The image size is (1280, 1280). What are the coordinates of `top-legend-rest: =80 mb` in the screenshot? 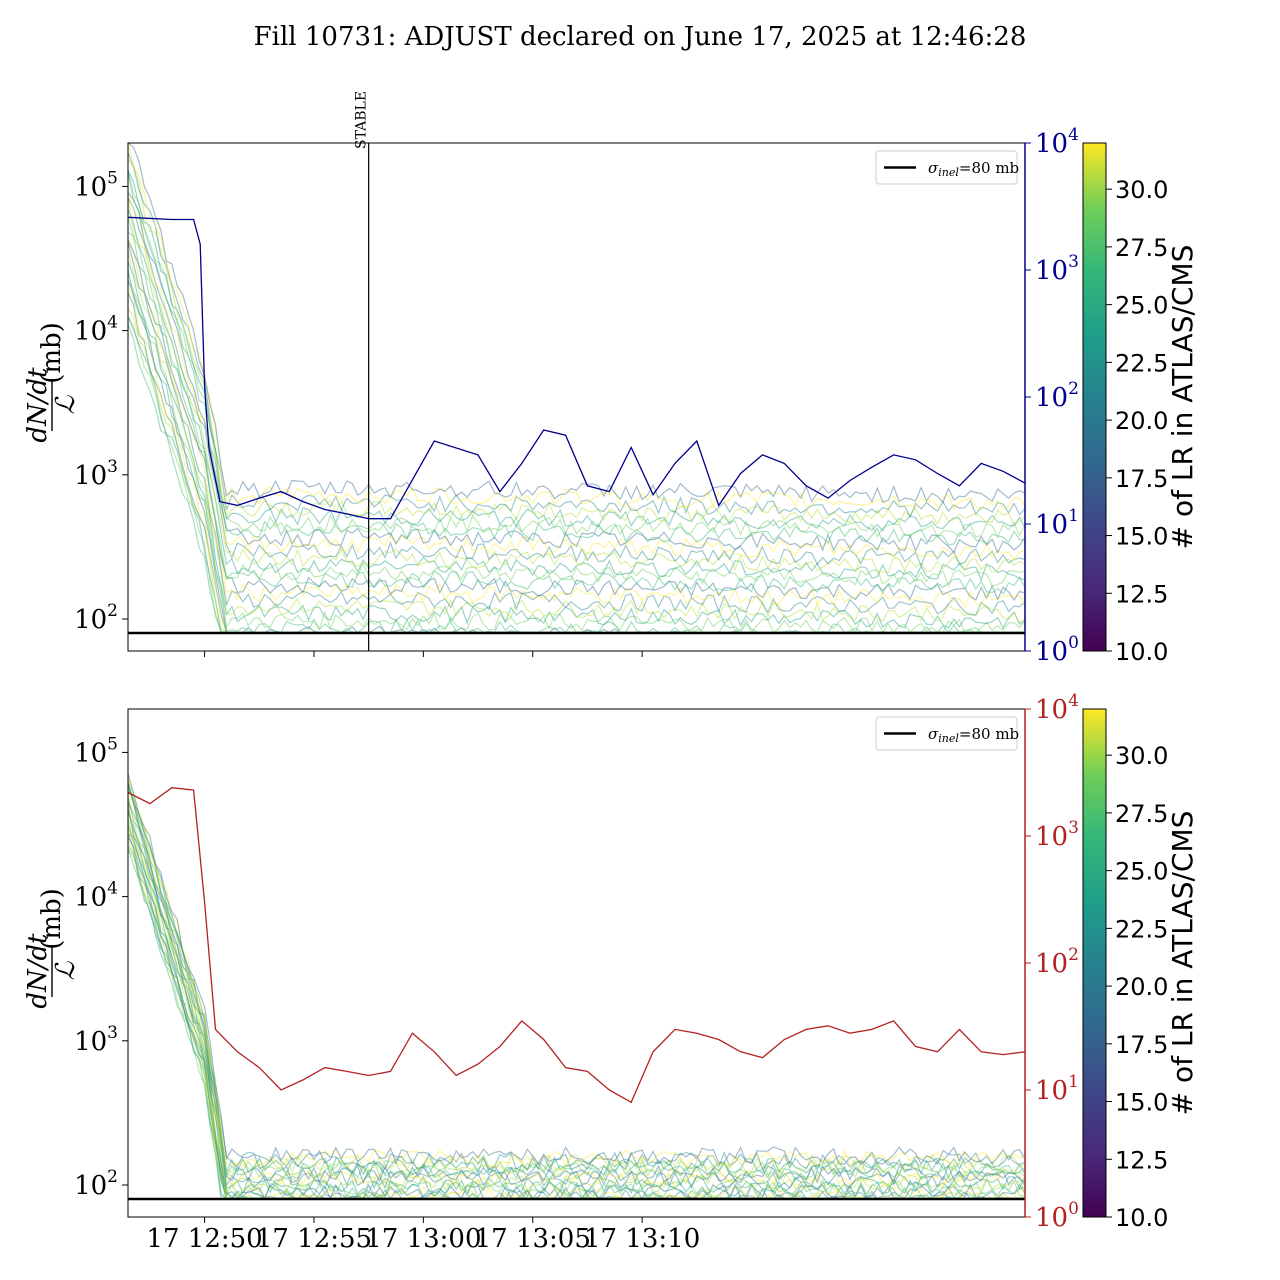 It's located at (989, 168).